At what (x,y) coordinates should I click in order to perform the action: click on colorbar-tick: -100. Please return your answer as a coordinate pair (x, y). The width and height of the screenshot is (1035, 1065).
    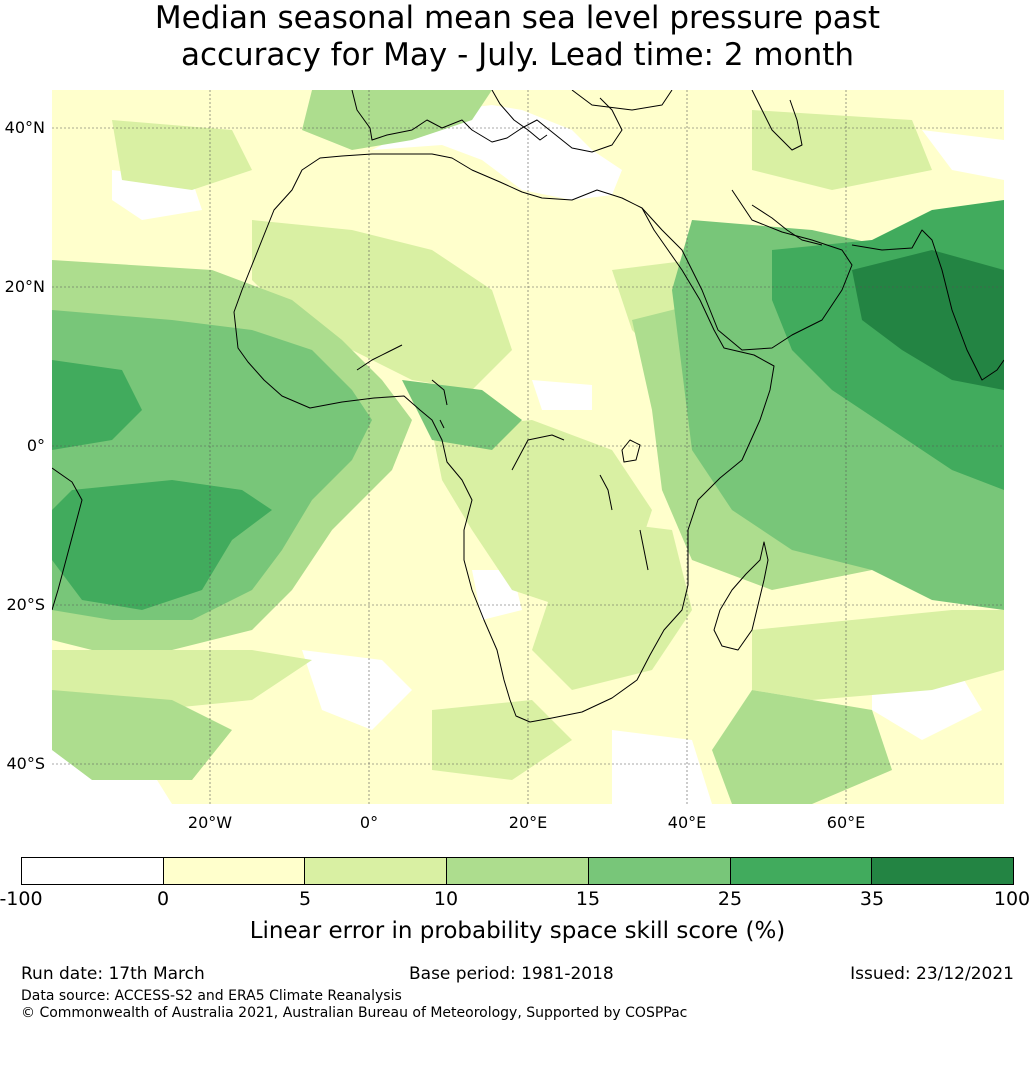
    Looking at the image, I should click on (21, 899).